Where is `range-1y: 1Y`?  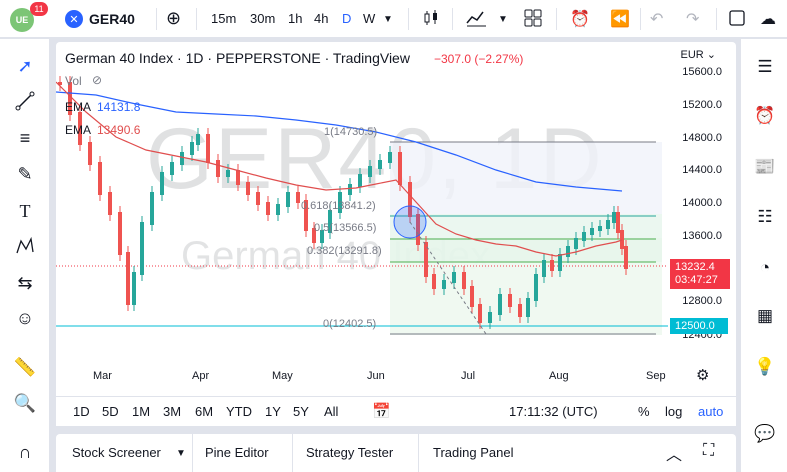
range-1y: 1Y is located at coordinates (273, 411).